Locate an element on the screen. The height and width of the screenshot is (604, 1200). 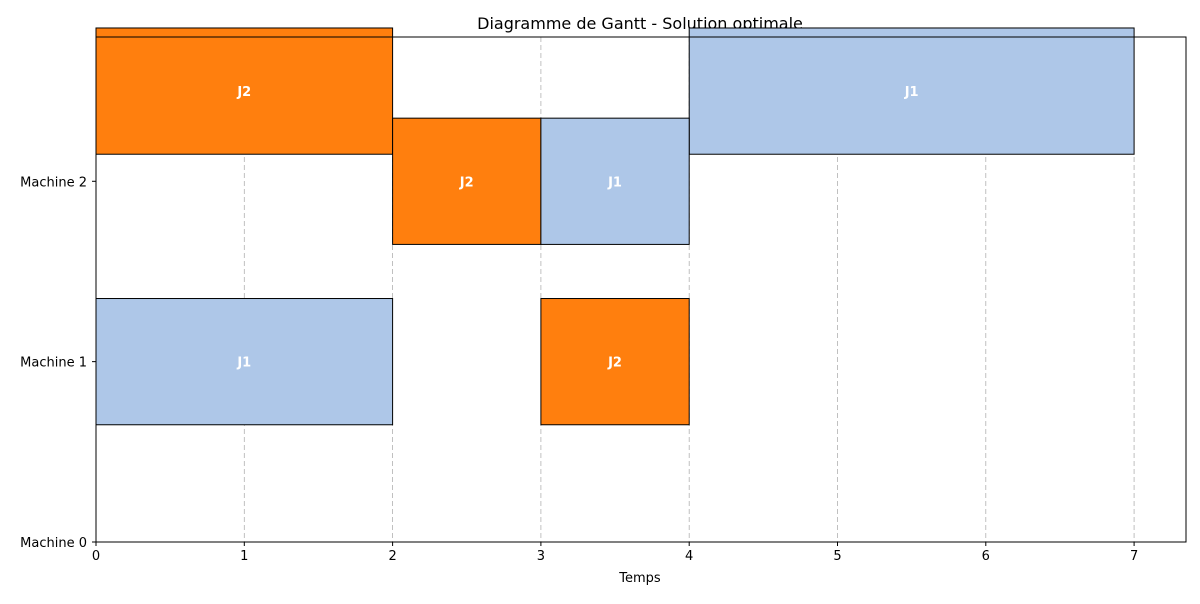
y-tick-label: Machine 1 is located at coordinates (53, 363).